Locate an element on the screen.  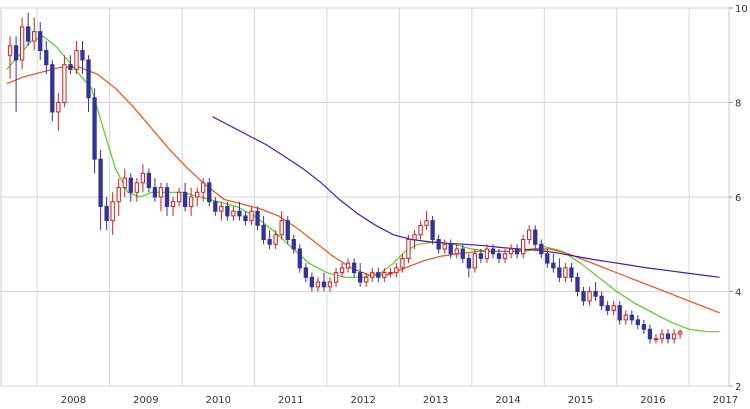
y-tick-label: 6 is located at coordinates (738, 198).